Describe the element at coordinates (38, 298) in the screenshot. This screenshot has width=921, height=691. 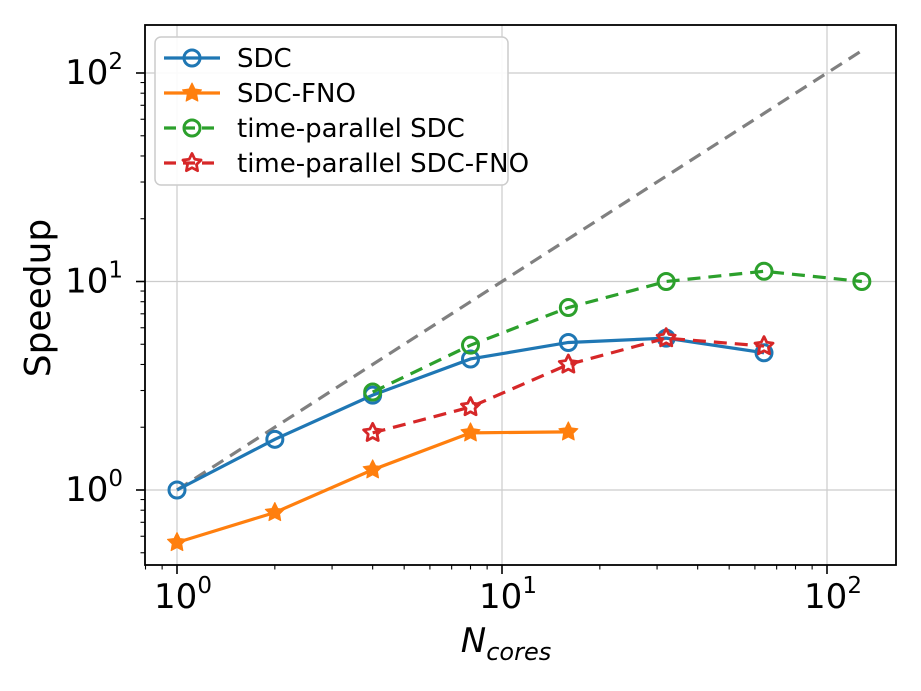
I see `y-axis-title: Speedup` at that location.